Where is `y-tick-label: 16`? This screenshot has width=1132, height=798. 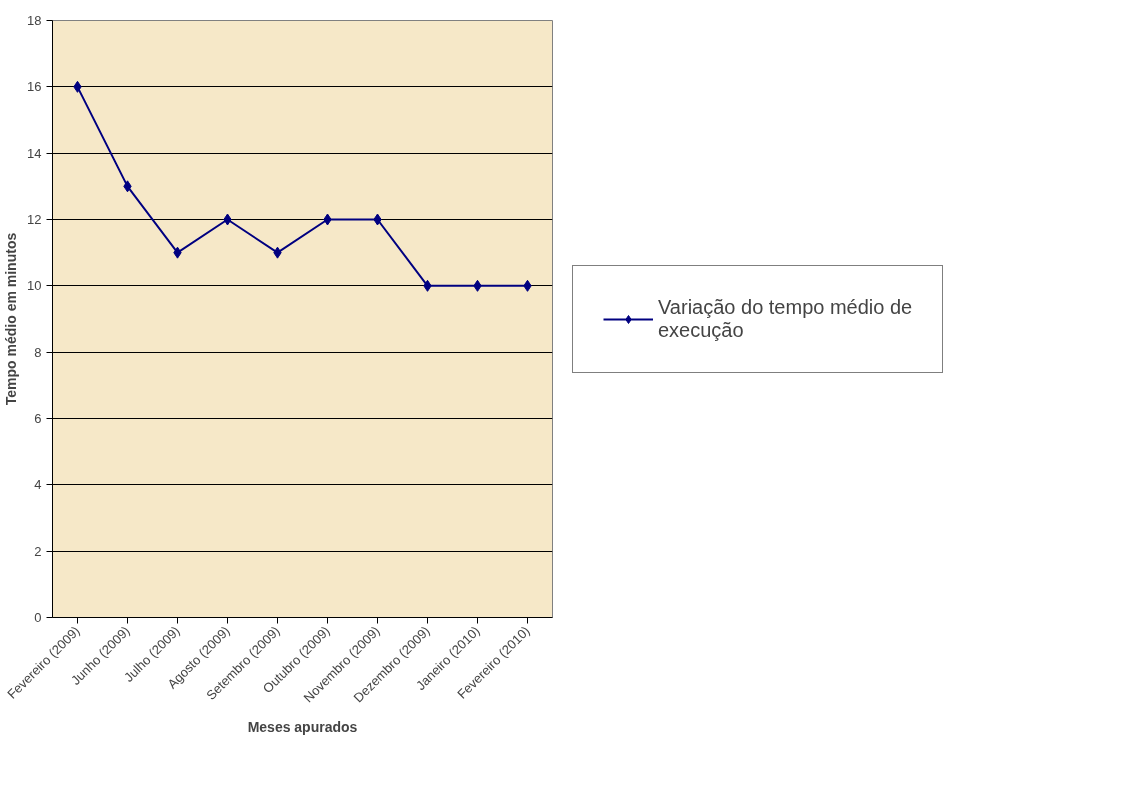
y-tick-label: 16 is located at coordinates (34, 87).